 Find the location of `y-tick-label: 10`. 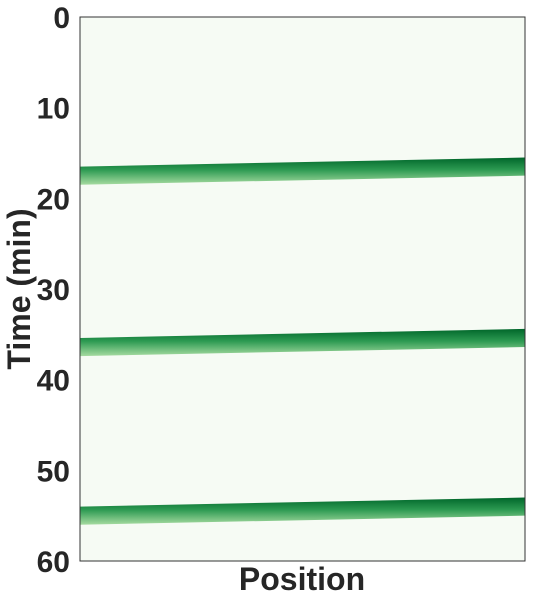

y-tick-label: 10 is located at coordinates (53, 109).